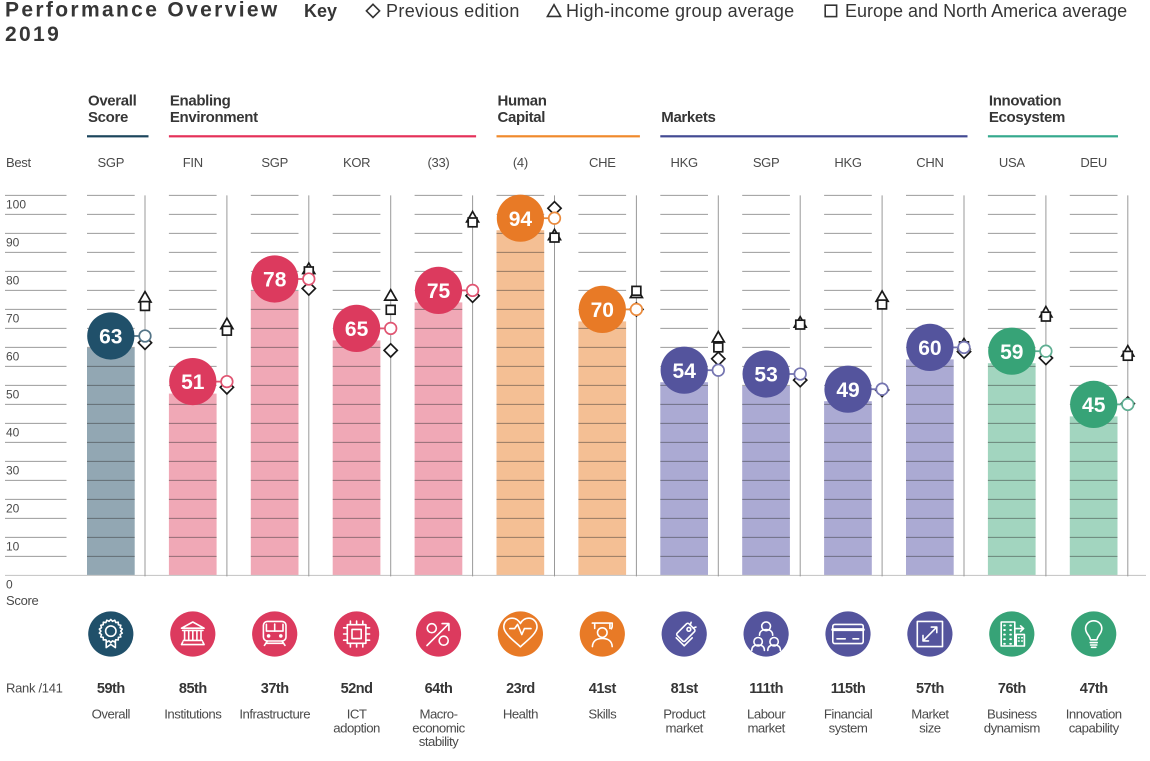 The width and height of the screenshot is (1150, 761). I want to click on svg-text: 23rd, so click(520, 689).